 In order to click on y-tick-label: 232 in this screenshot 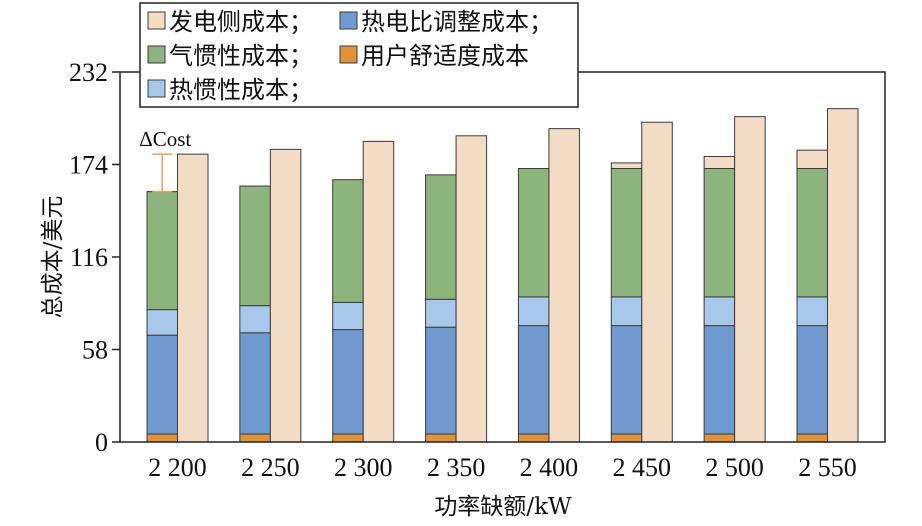, I will do `click(88, 72)`.